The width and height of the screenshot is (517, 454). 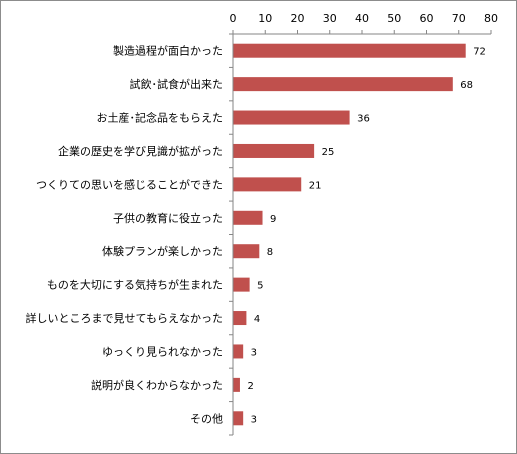 What do you see at coordinates (135, 285) in the screenshot?
I see `category-label: ものを大切にする気持ちが生まれた` at bounding box center [135, 285].